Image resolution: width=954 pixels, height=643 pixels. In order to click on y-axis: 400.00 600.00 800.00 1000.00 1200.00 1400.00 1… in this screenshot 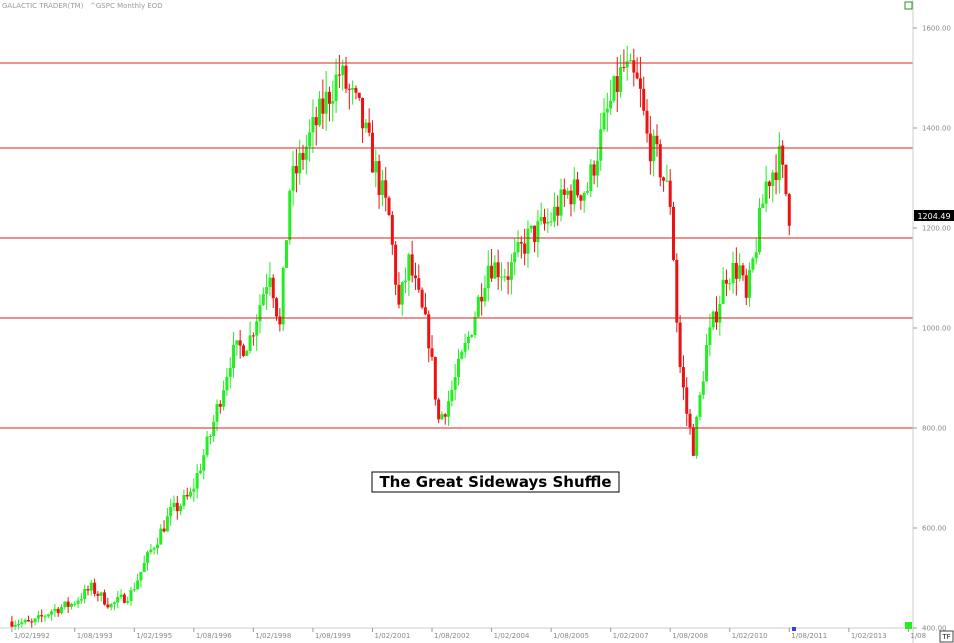, I will do `click(931, 321)`.